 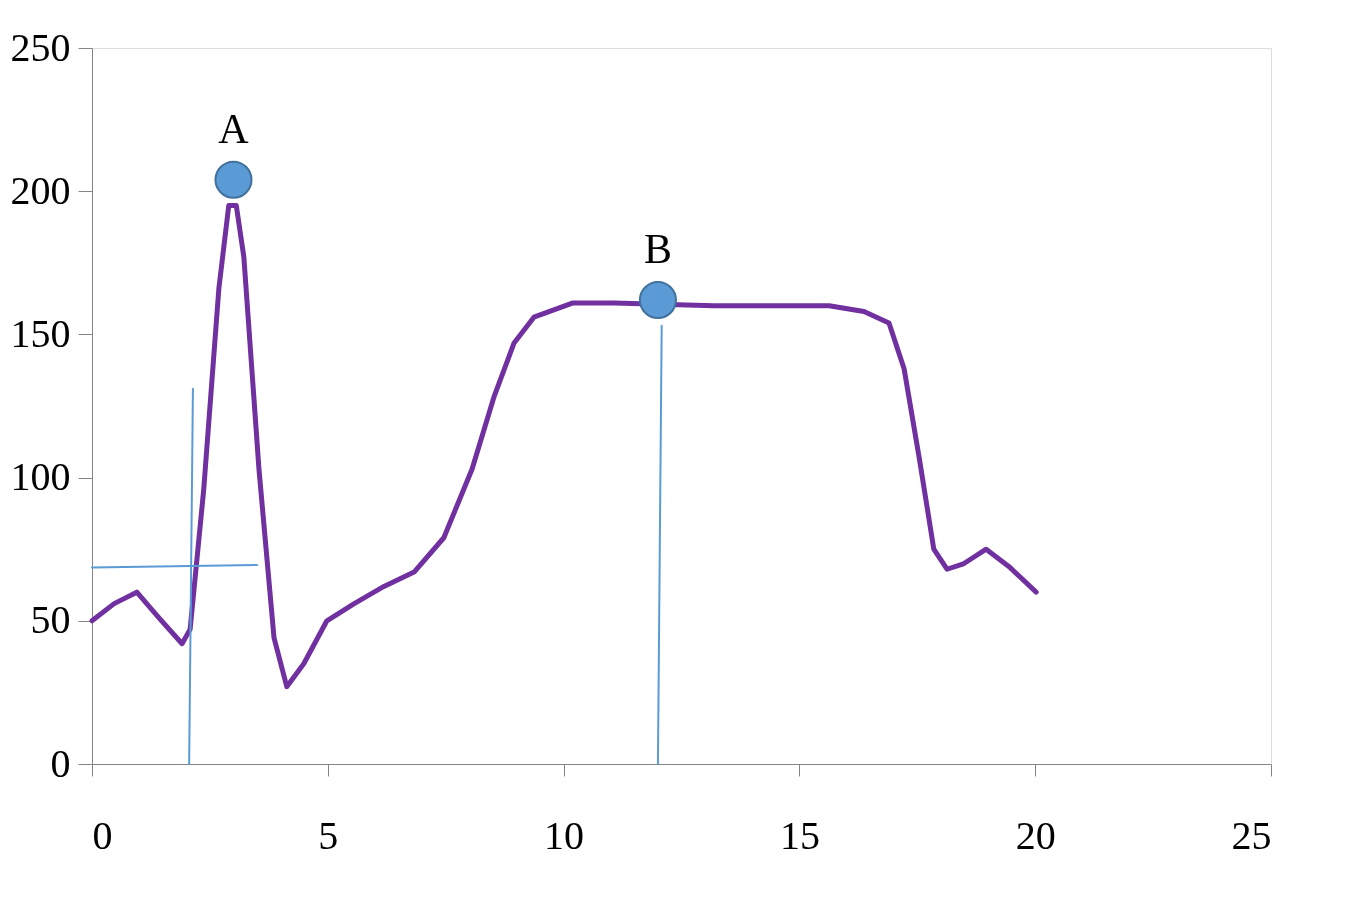 I want to click on x-tick-label: 0, so click(x=102, y=835).